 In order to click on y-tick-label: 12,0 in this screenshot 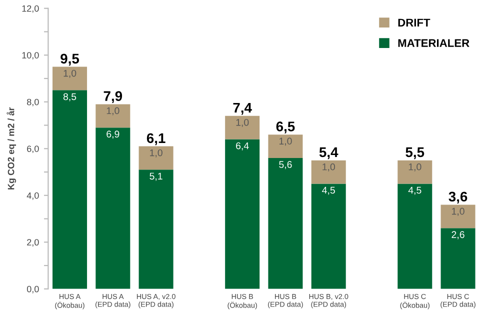, I will do `click(30, 9)`.